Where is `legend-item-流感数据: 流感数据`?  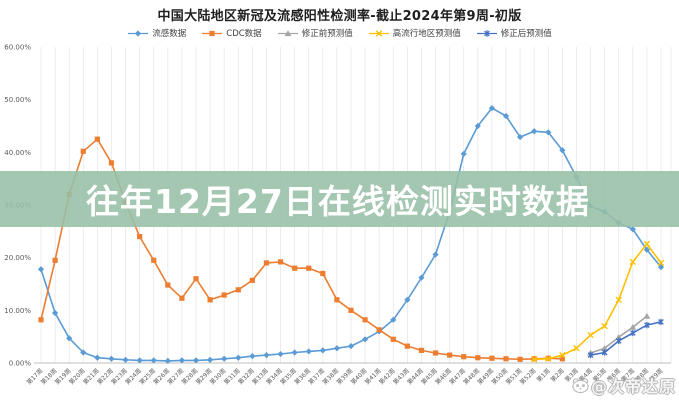 legend-item-流感数据: 流感数据 is located at coordinates (156, 33).